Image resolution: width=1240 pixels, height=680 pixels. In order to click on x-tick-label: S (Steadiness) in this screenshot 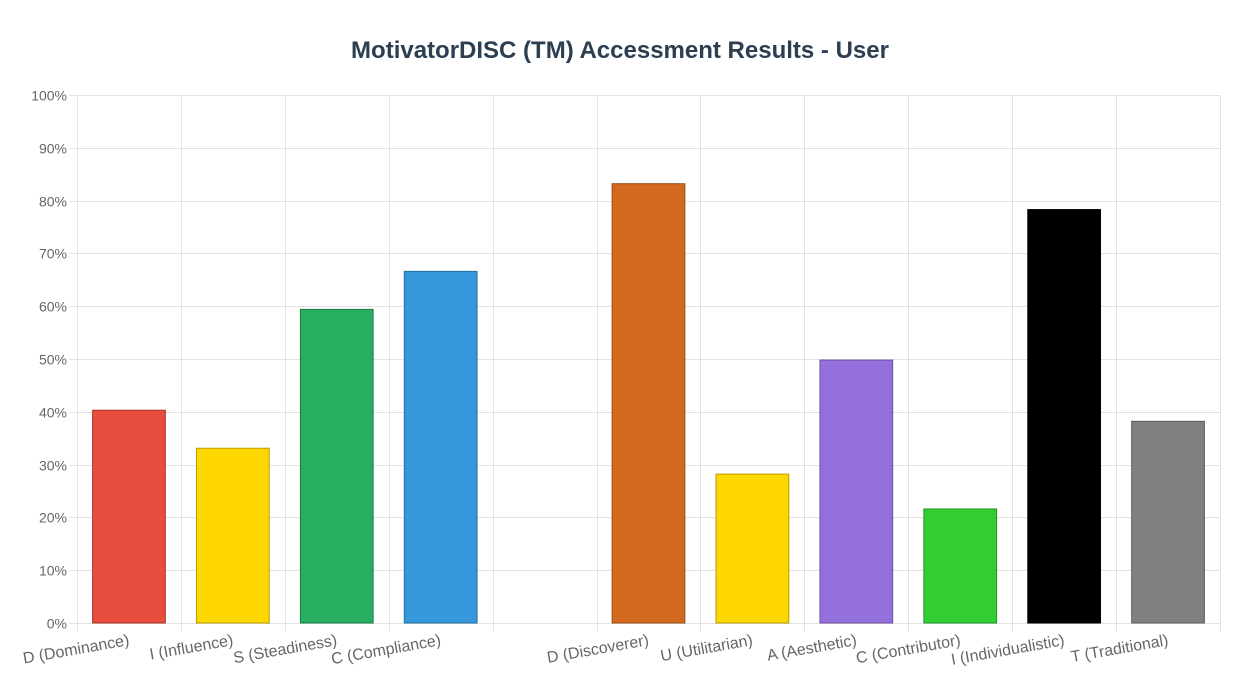, I will do `click(285, 649)`.